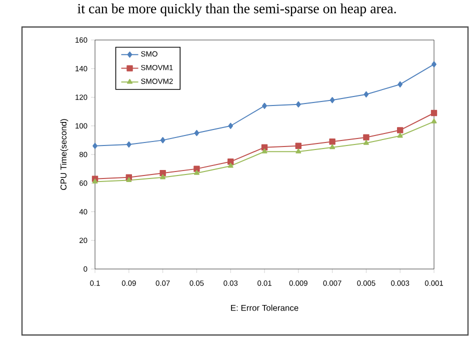 The image size is (474, 339). What do you see at coordinates (237, 10) in the screenshot?
I see `text: it can be more quickly than the semi-sparse on heap area.` at bounding box center [237, 10].